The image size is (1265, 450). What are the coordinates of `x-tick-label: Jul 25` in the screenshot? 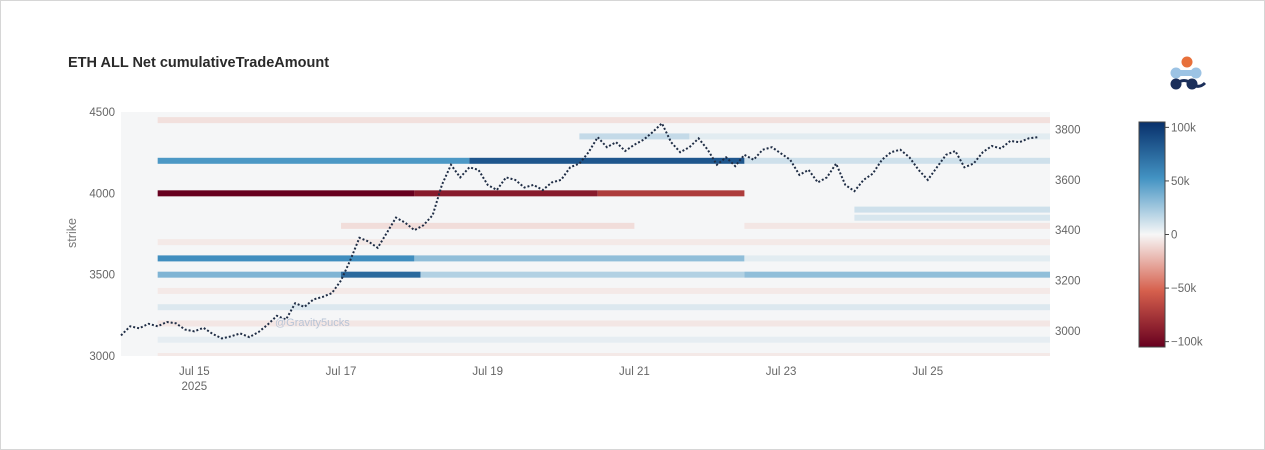 It's located at (927, 372).